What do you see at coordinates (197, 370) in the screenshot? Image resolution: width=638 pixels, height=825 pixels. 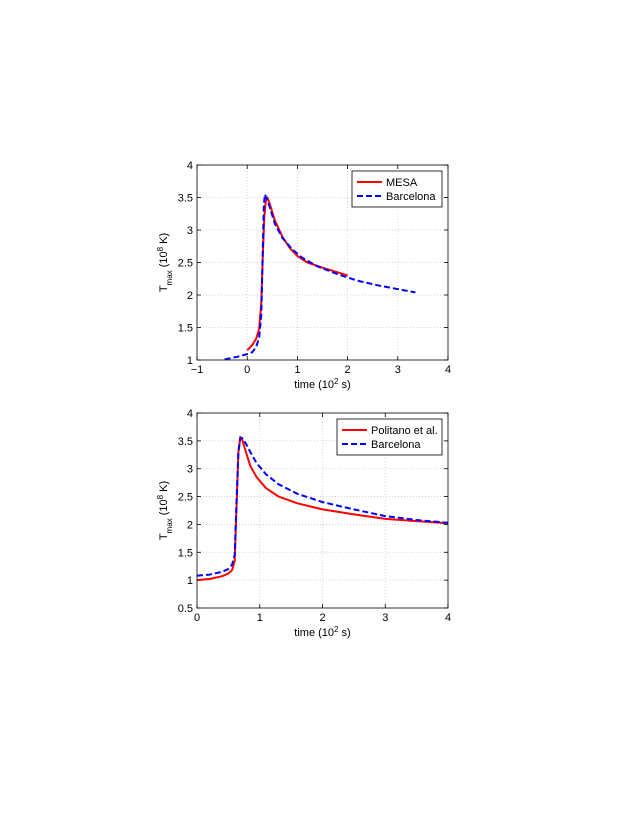 I see `x-tick-label: −1` at bounding box center [197, 370].